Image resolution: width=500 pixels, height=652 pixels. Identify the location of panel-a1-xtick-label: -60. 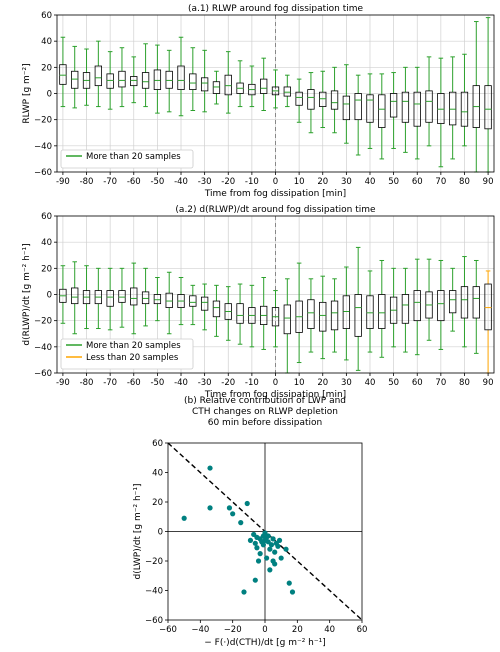
(134, 182).